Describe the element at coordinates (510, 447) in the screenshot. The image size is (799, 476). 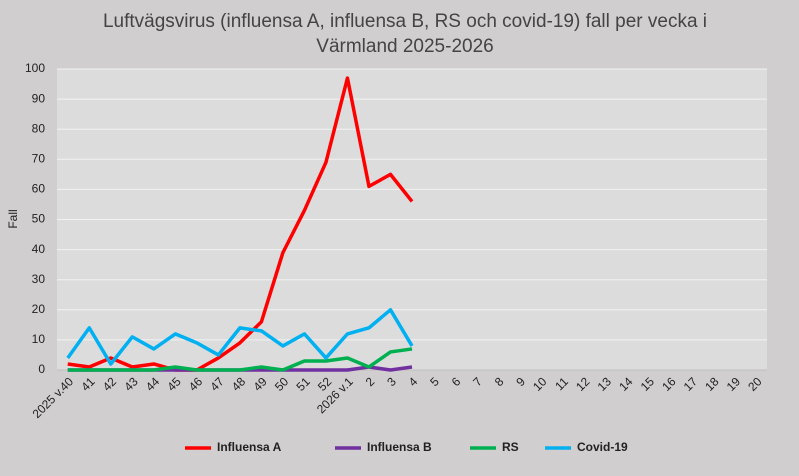
I see `legend-label: RS` at that location.